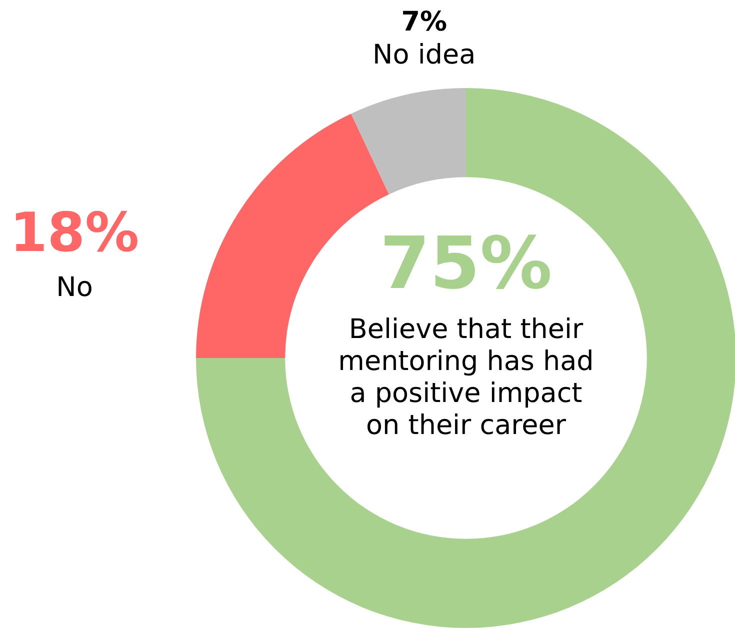  I want to click on slice-label: No, so click(74, 287).